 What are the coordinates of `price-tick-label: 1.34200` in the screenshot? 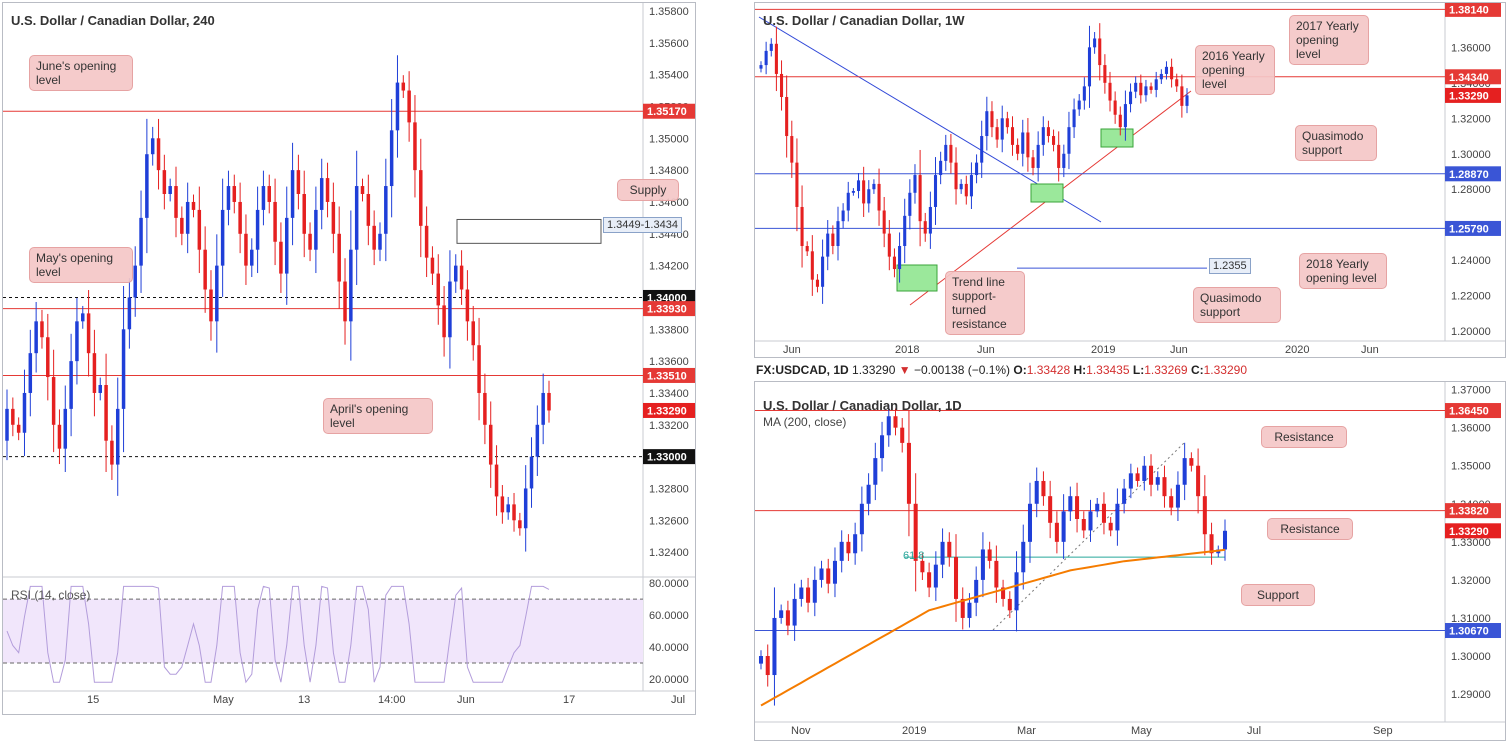 It's located at (669, 267).